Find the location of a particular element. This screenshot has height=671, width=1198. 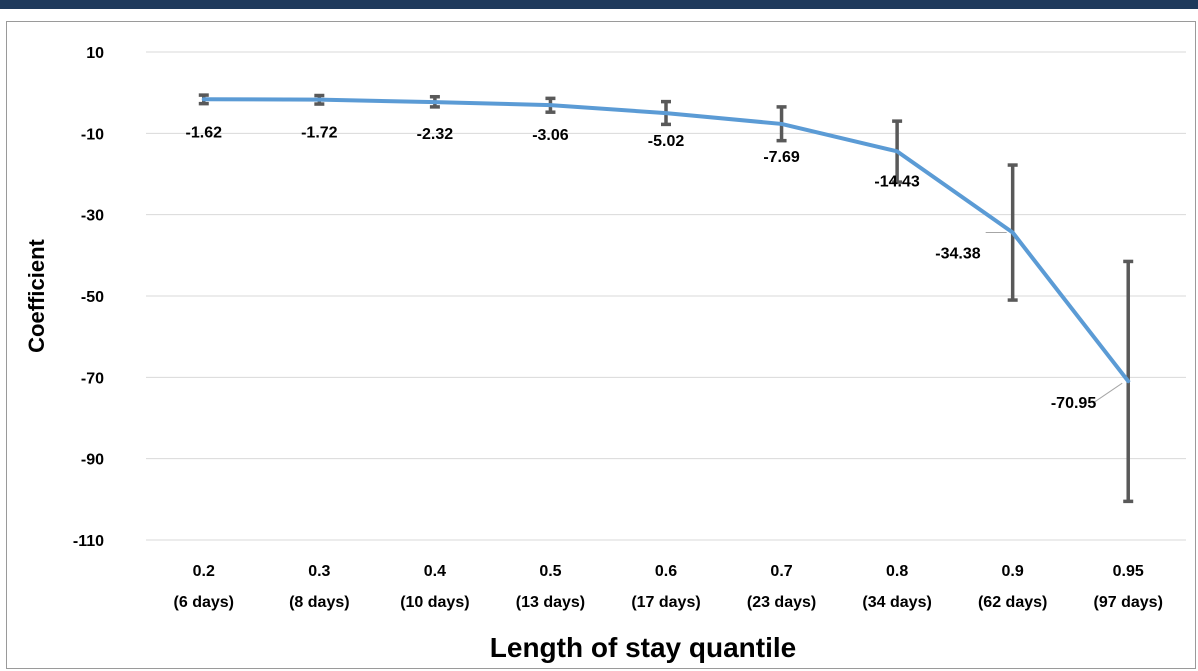

y-tick-label: -30 is located at coordinates (92, 216).